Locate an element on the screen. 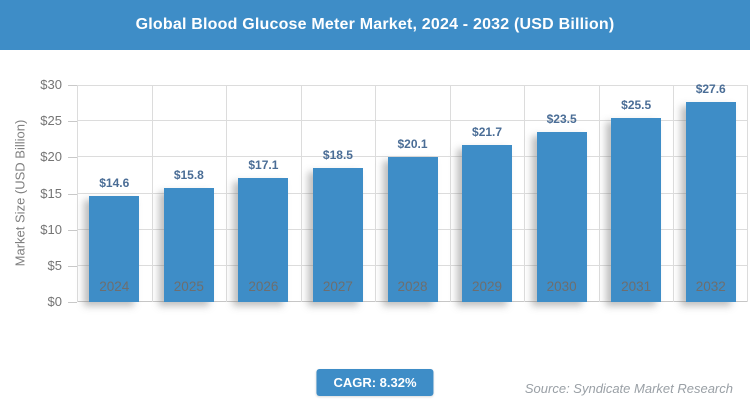 This screenshot has width=750, height=417. y-tick-label: $20 is located at coordinates (51, 157).